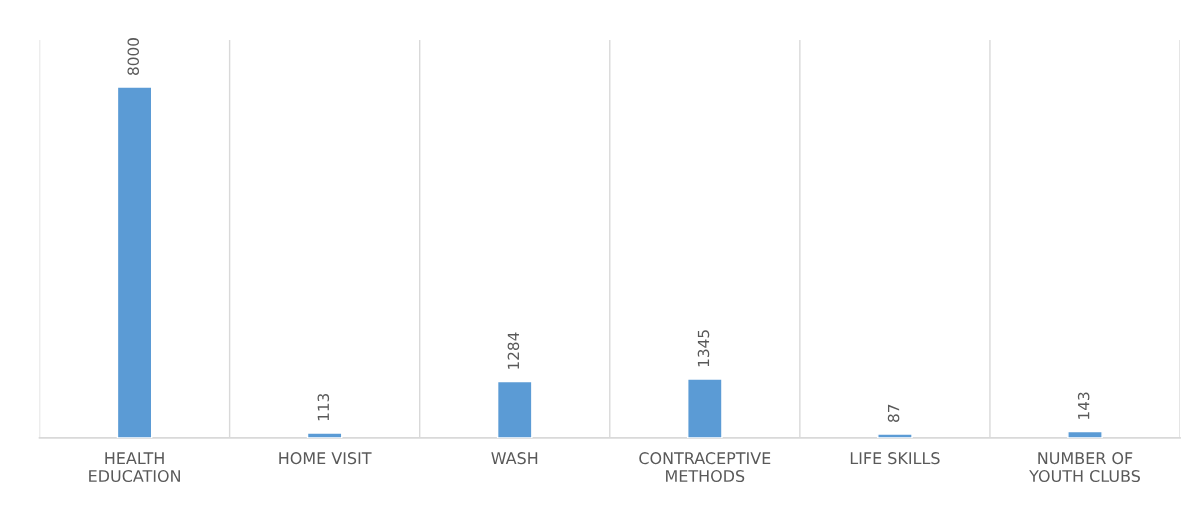 Image resolution: width=1198 pixels, height=514 pixels. What do you see at coordinates (514, 458) in the screenshot?
I see `x-tick-label: WASH` at bounding box center [514, 458].